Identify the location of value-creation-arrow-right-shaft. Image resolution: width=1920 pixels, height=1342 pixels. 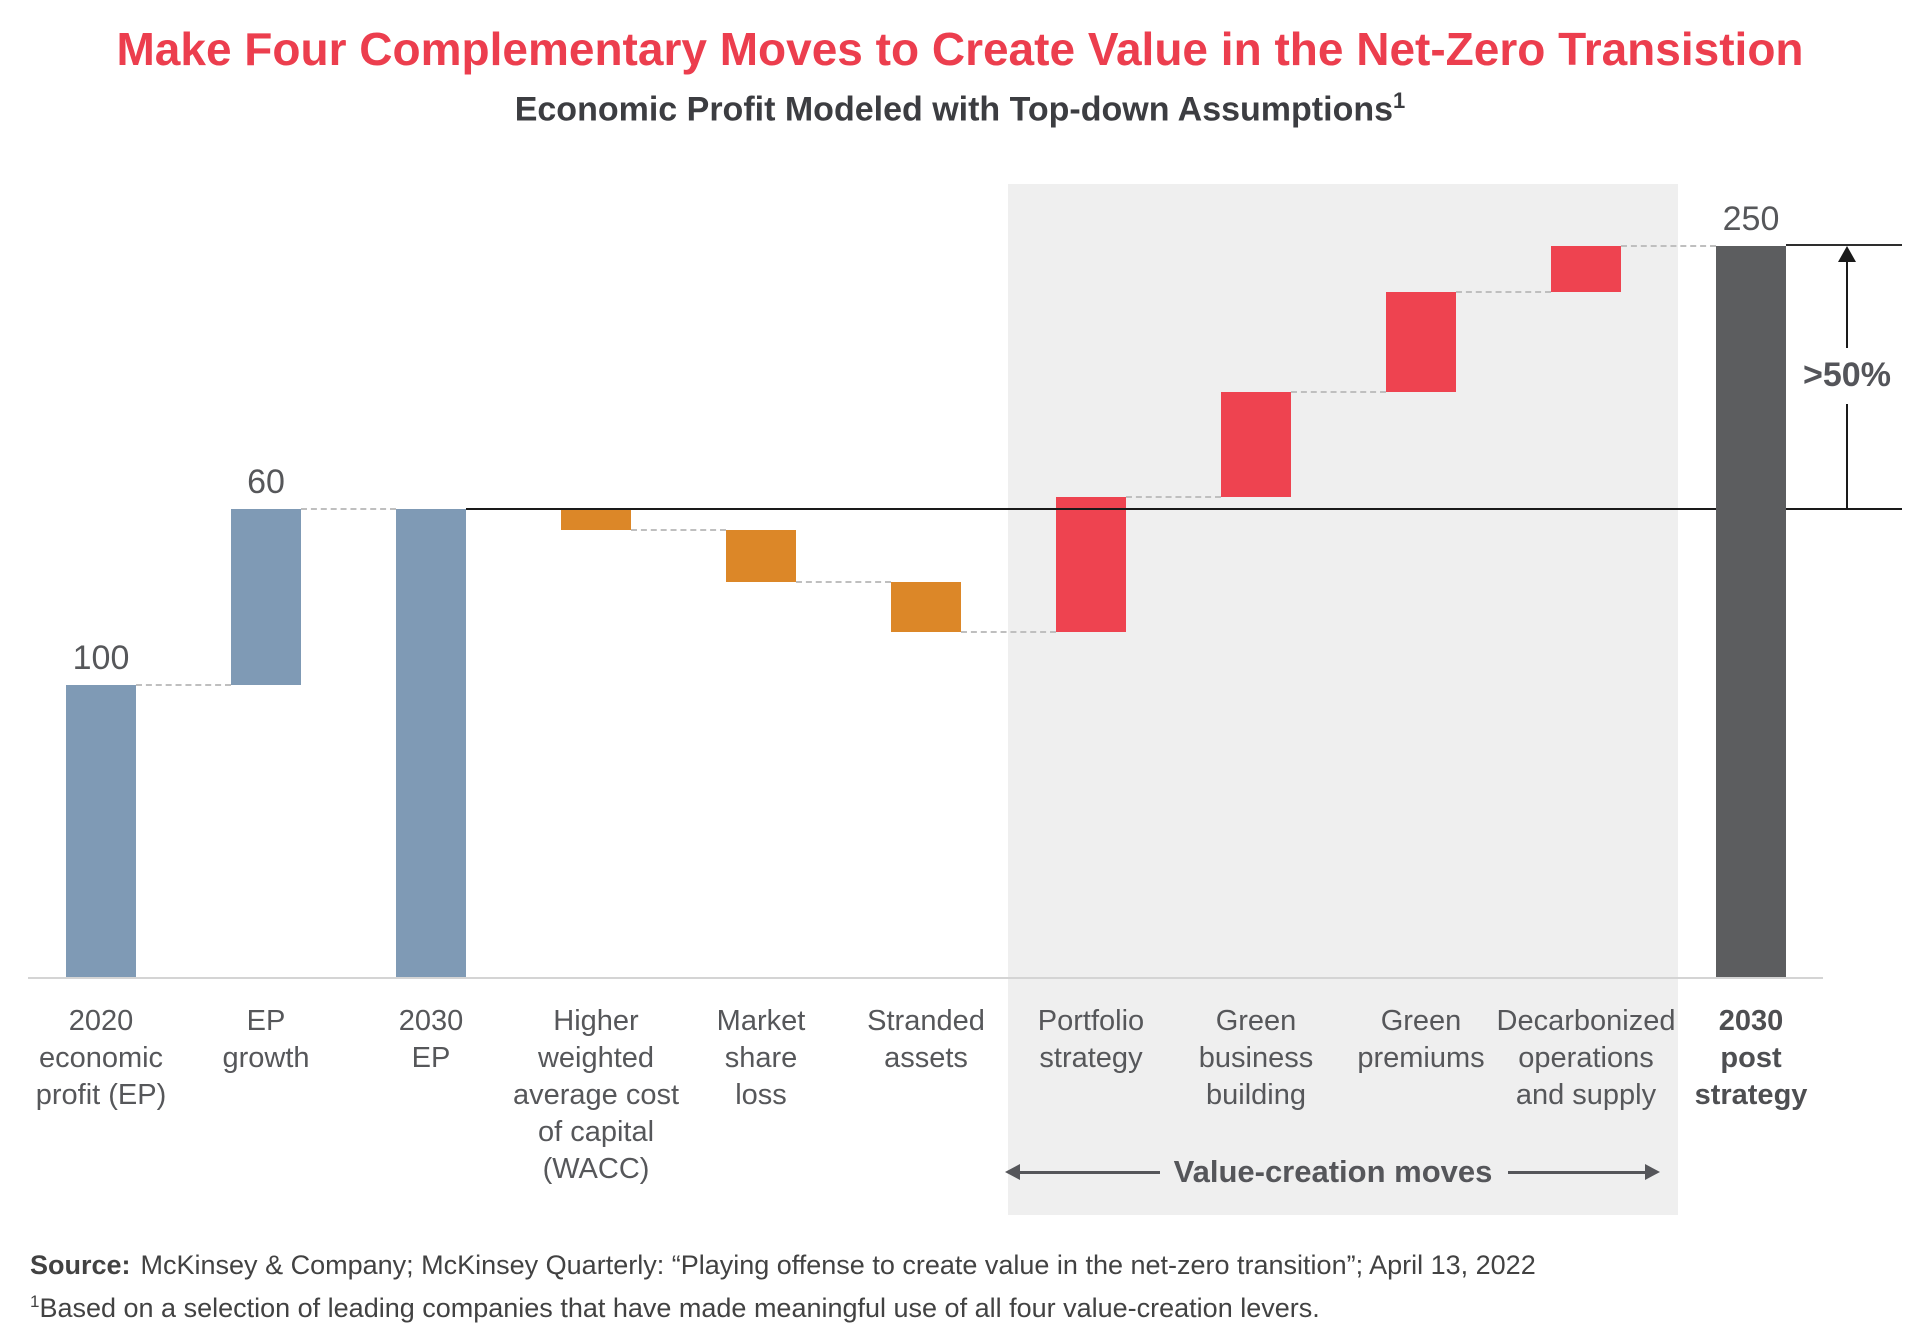
(1576, 1172).